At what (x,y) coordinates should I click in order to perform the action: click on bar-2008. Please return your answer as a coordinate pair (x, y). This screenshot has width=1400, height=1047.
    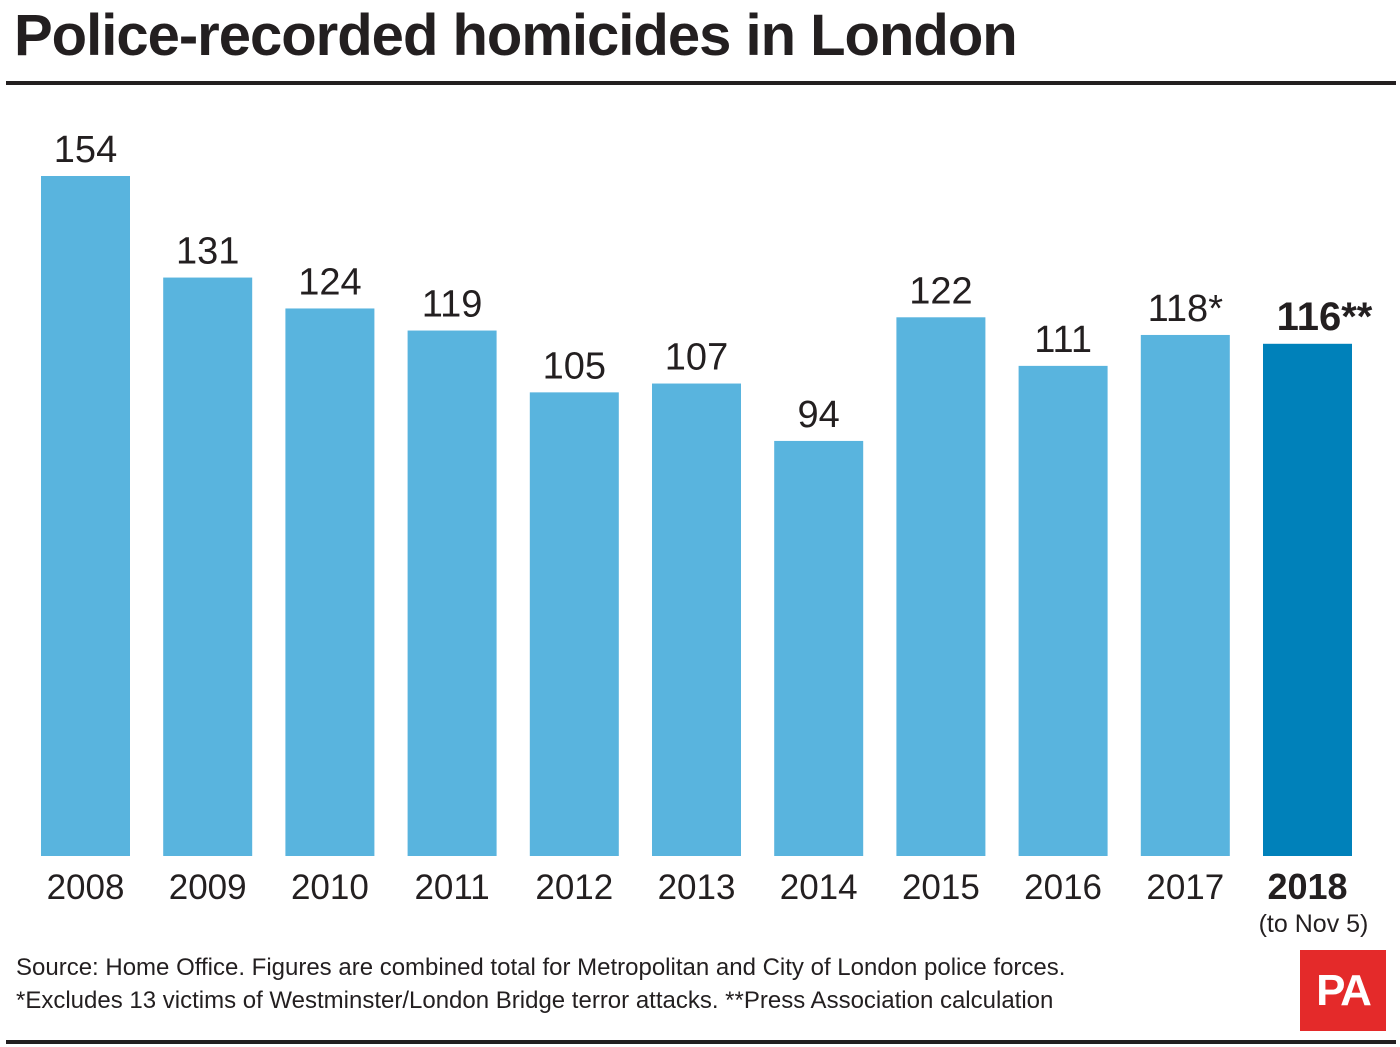
    Looking at the image, I should click on (85, 516).